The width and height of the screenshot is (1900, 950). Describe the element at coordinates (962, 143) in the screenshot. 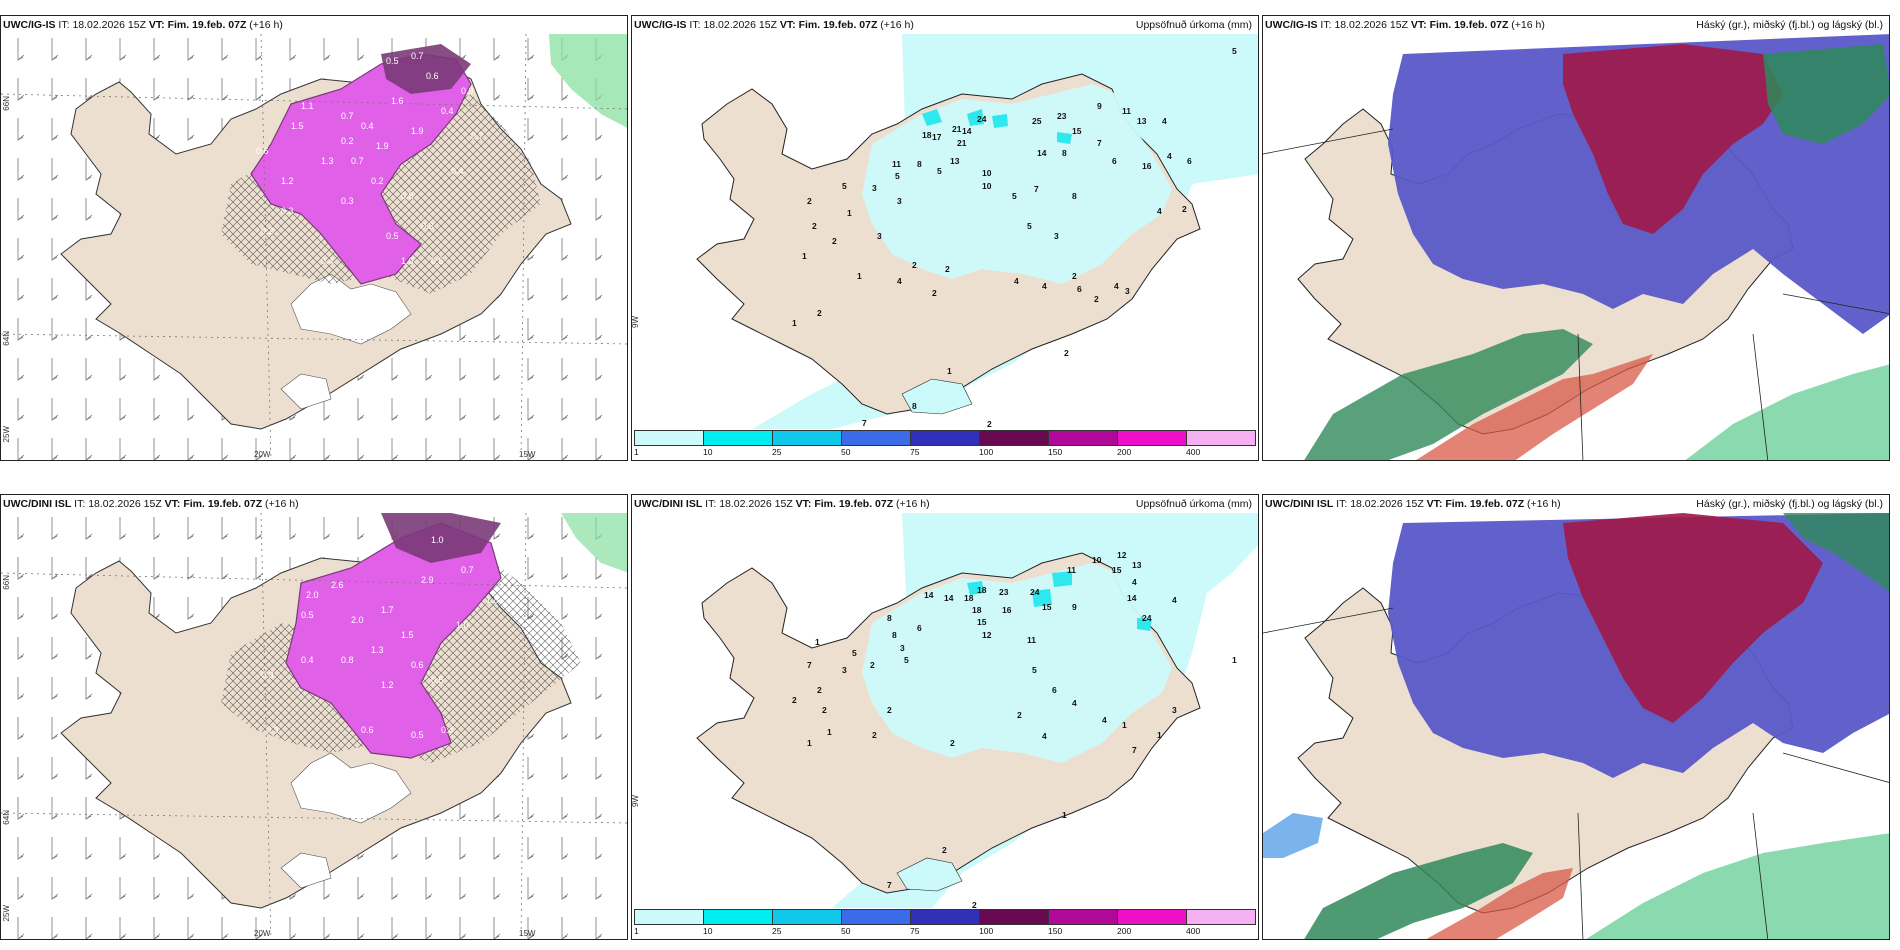

I see `svg-text: 21` at that location.